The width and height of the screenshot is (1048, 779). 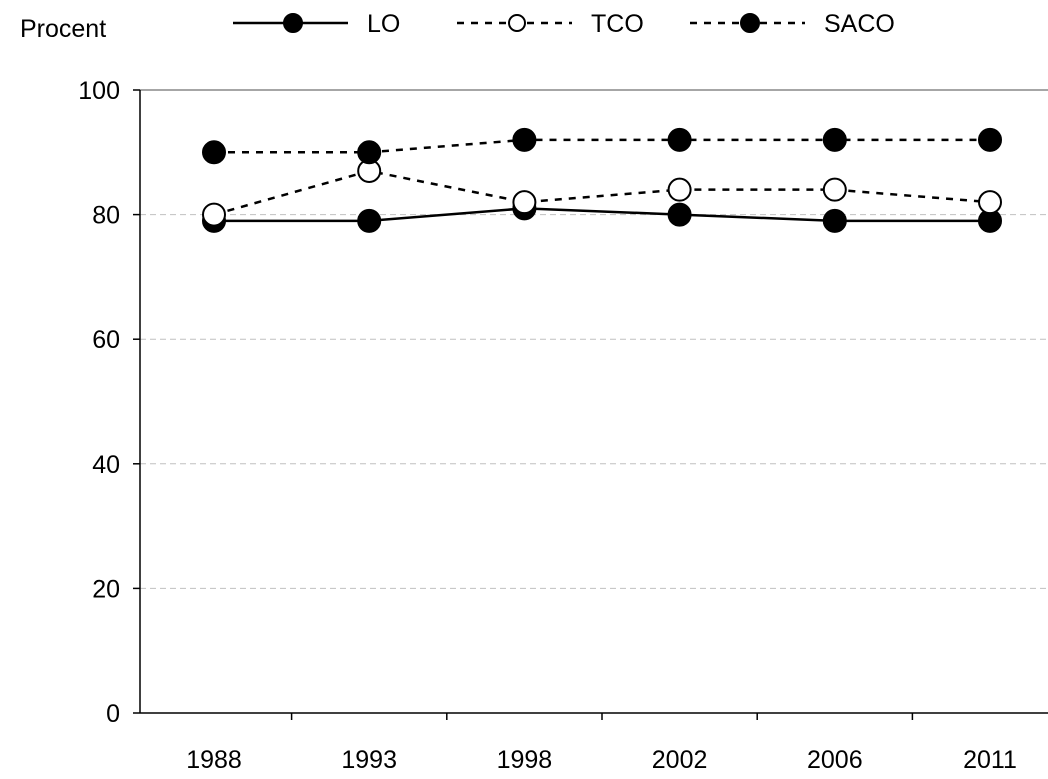 What do you see at coordinates (369, 760) in the screenshot?
I see `x-tick-label: 1993` at bounding box center [369, 760].